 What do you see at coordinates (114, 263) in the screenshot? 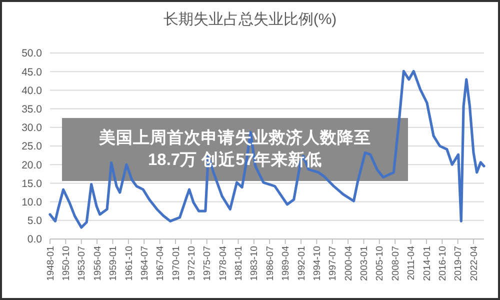
I see `x-tick-label: 1959-01` at bounding box center [114, 263].